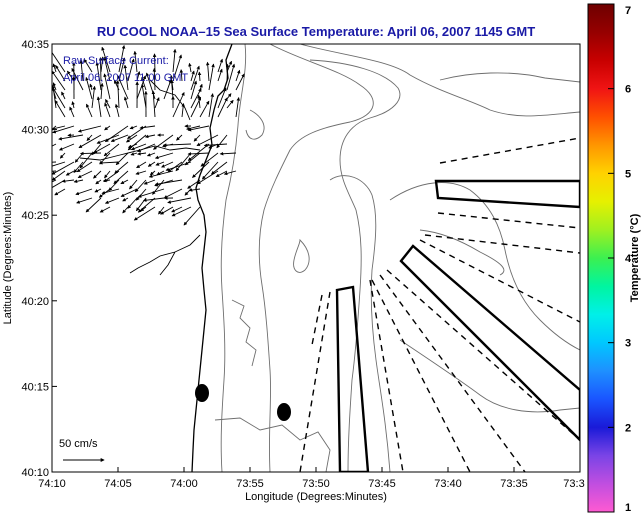  Describe the element at coordinates (250, 484) in the screenshot. I see `x-tick-label: 73:55` at that location.